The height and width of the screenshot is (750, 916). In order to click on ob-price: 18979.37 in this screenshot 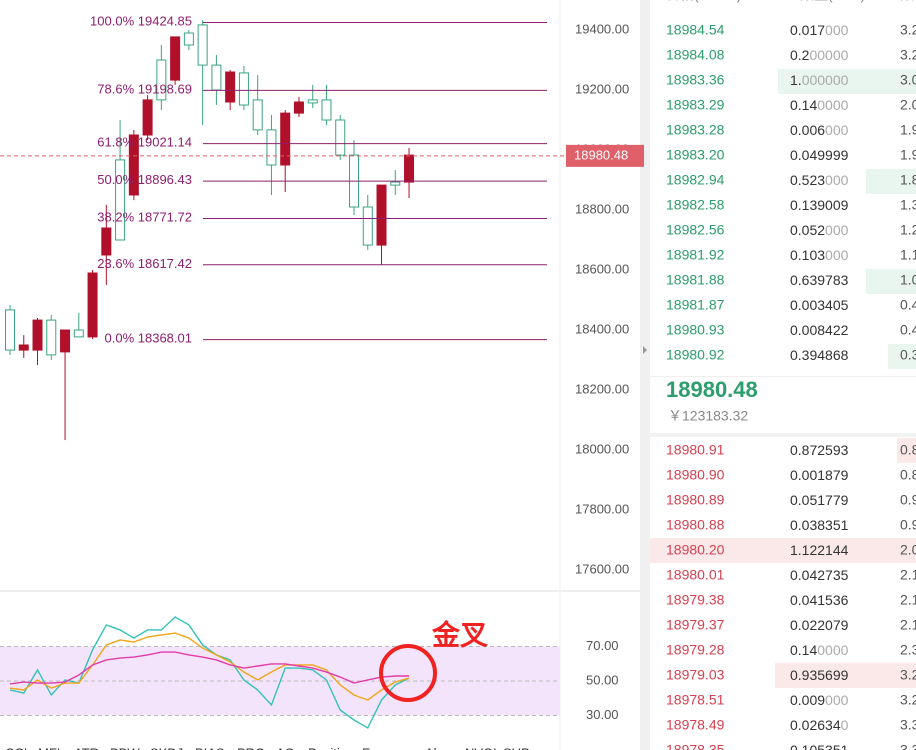, I will do `click(695, 625)`.